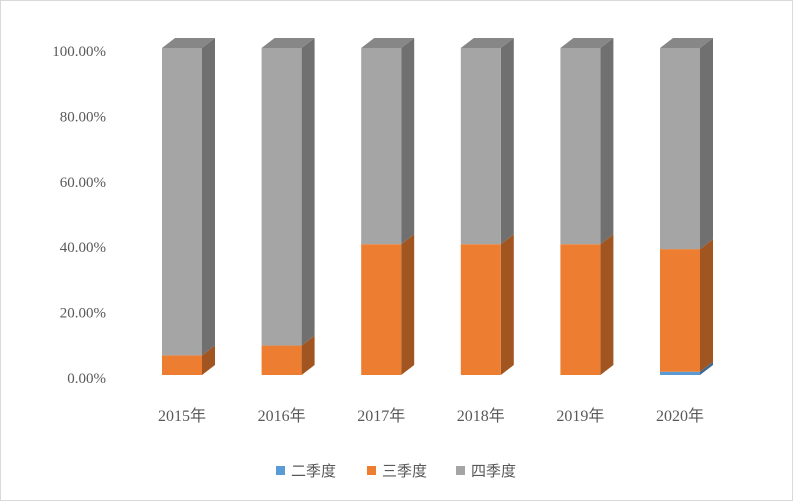 The height and width of the screenshot is (501, 793). What do you see at coordinates (308, 192) in the screenshot?
I see `bar-2016-series2-side` at bounding box center [308, 192].